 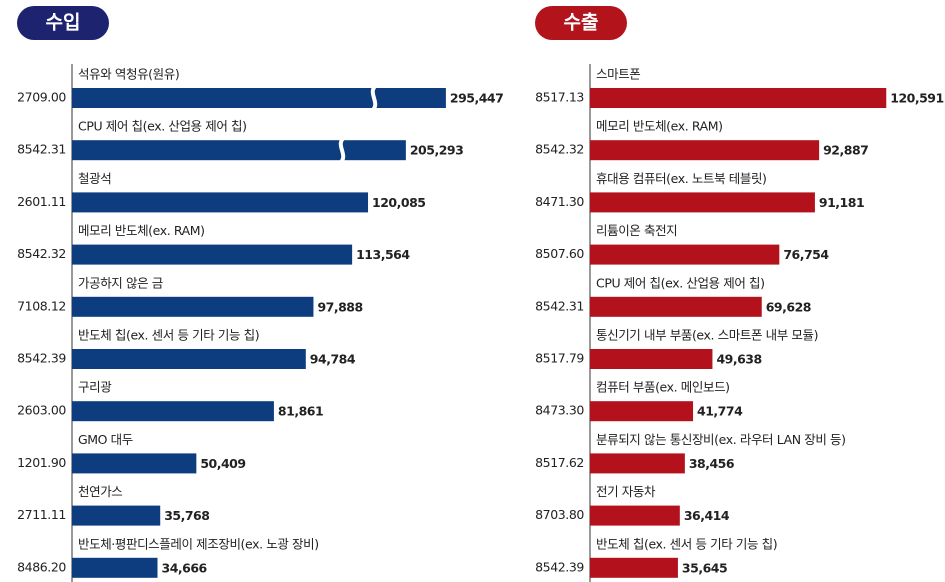 I want to click on value-label: 38,456, so click(x=712, y=463).